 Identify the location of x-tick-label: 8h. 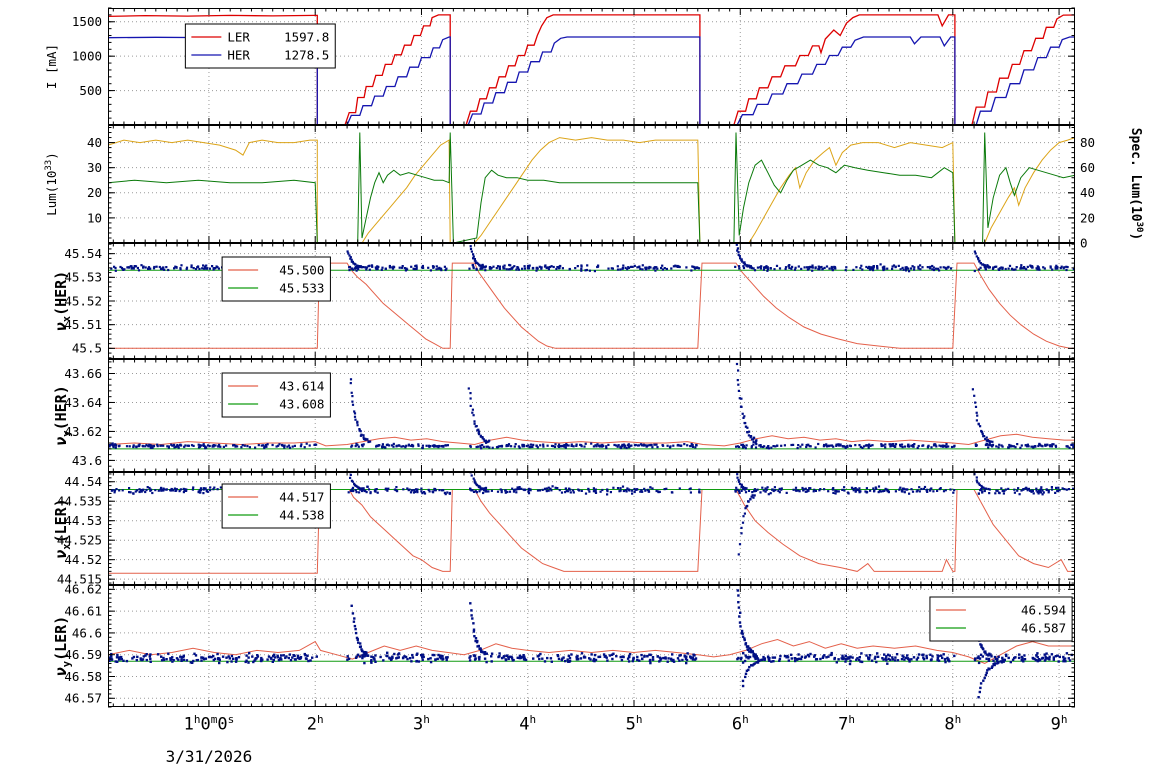
(953, 724).